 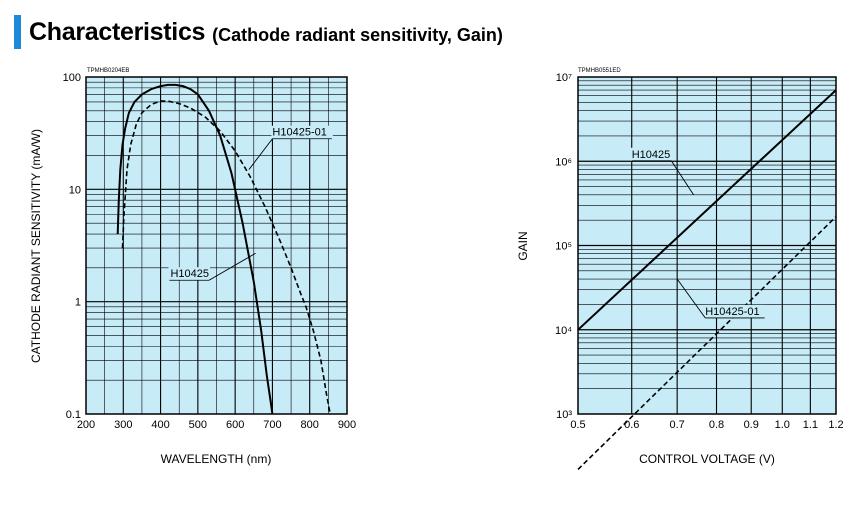 I want to click on x-axis-label: WAVELENGTH (nm), so click(x=216, y=459).